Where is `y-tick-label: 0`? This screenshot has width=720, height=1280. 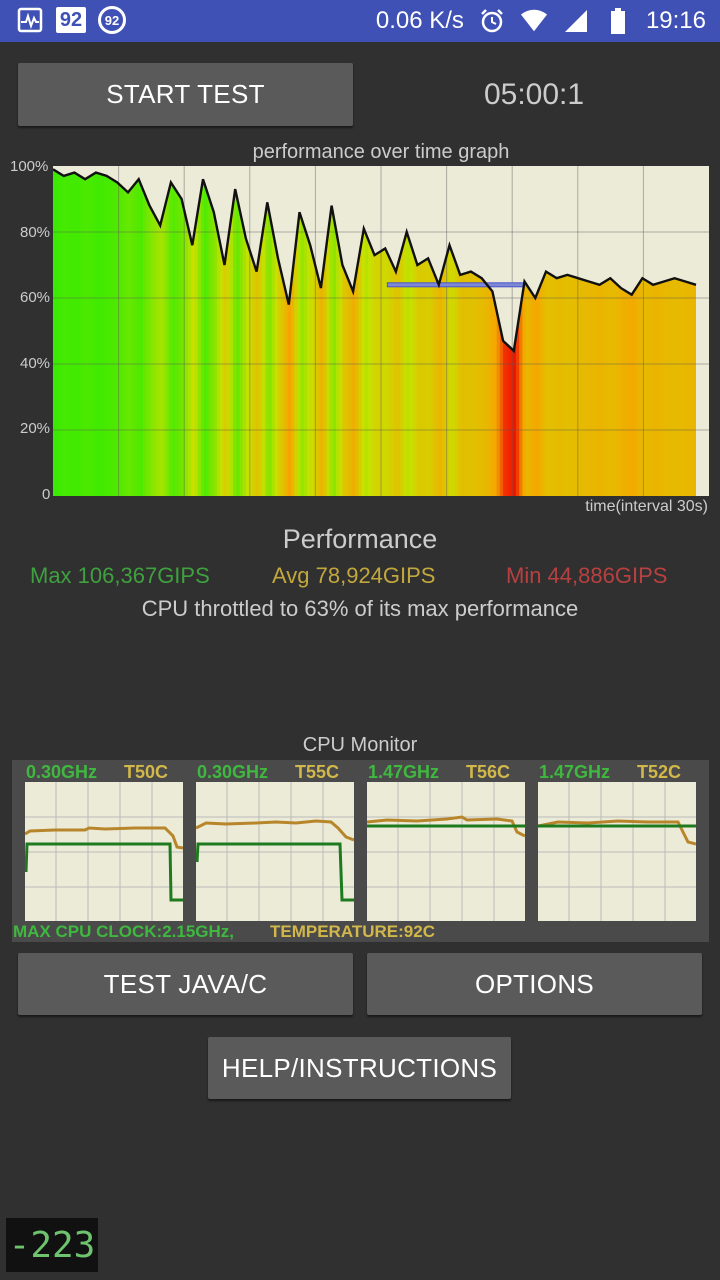
y-tick-label: 0 is located at coordinates (46, 494).